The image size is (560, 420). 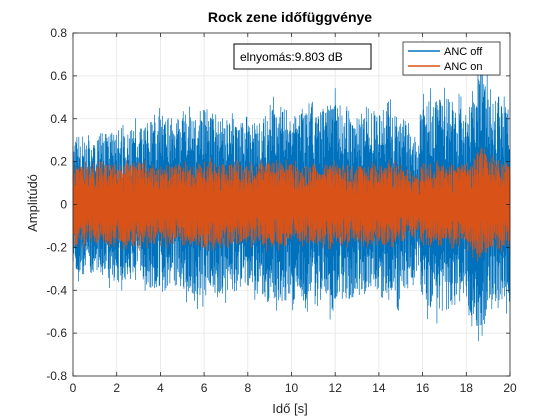 I want to click on x-tick-label: 16, so click(x=423, y=388).